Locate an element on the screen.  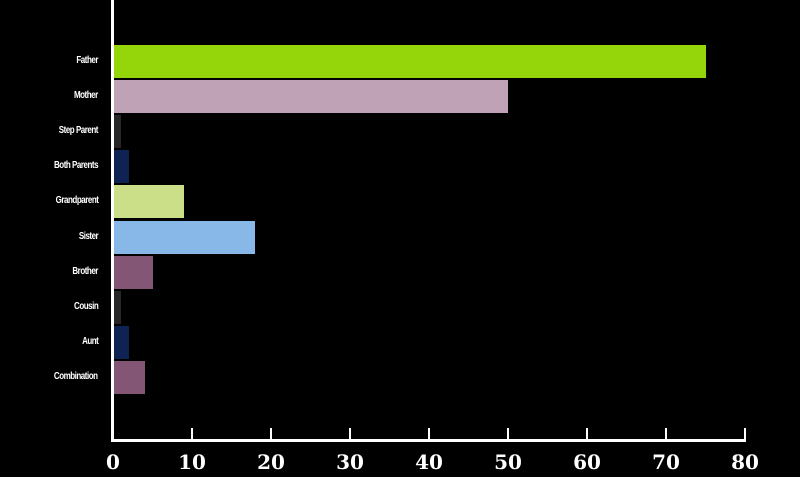
category-label: Sister is located at coordinates (88, 236).